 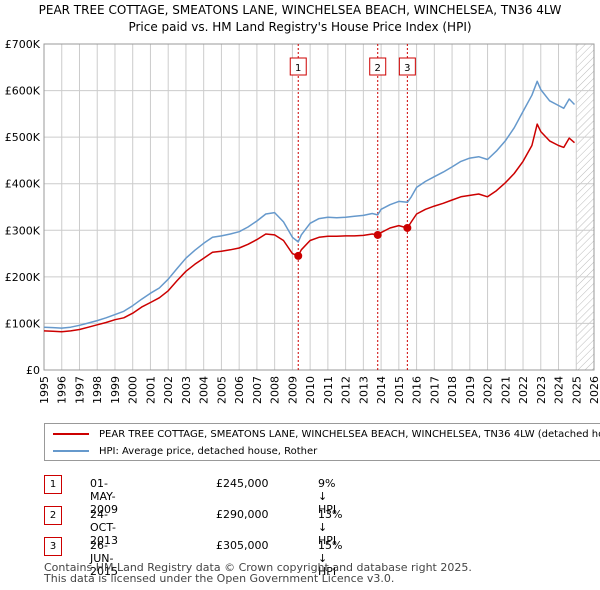 I want to click on y-tick-label: £300K, so click(x=23, y=230).